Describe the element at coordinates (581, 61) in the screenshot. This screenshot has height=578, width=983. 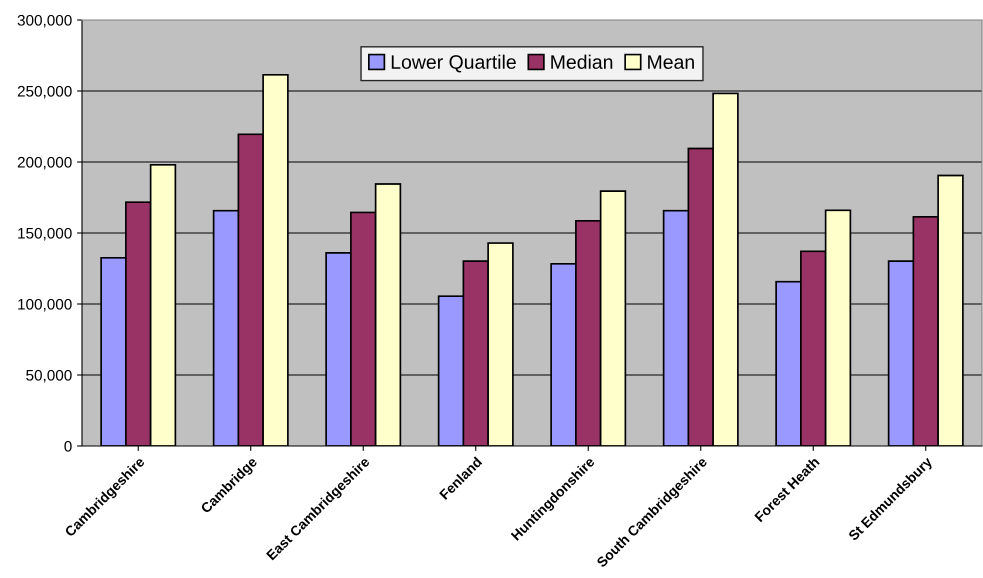
I see `legend-label: Median` at that location.